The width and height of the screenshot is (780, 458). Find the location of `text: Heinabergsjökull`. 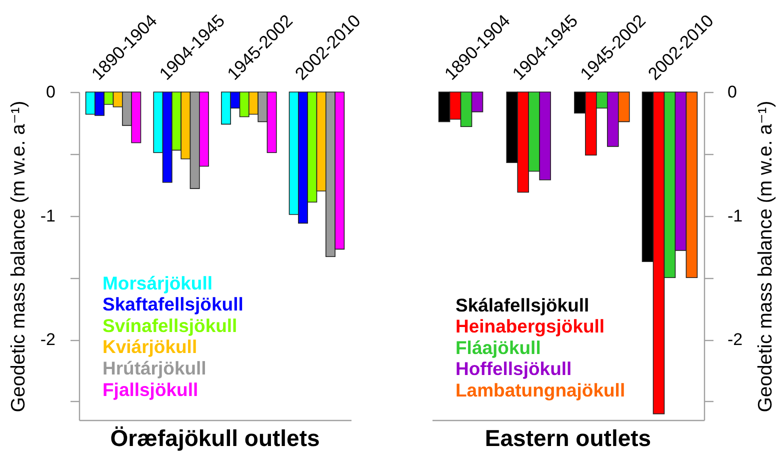

text: Heinabergsjökull is located at coordinates (530, 326).